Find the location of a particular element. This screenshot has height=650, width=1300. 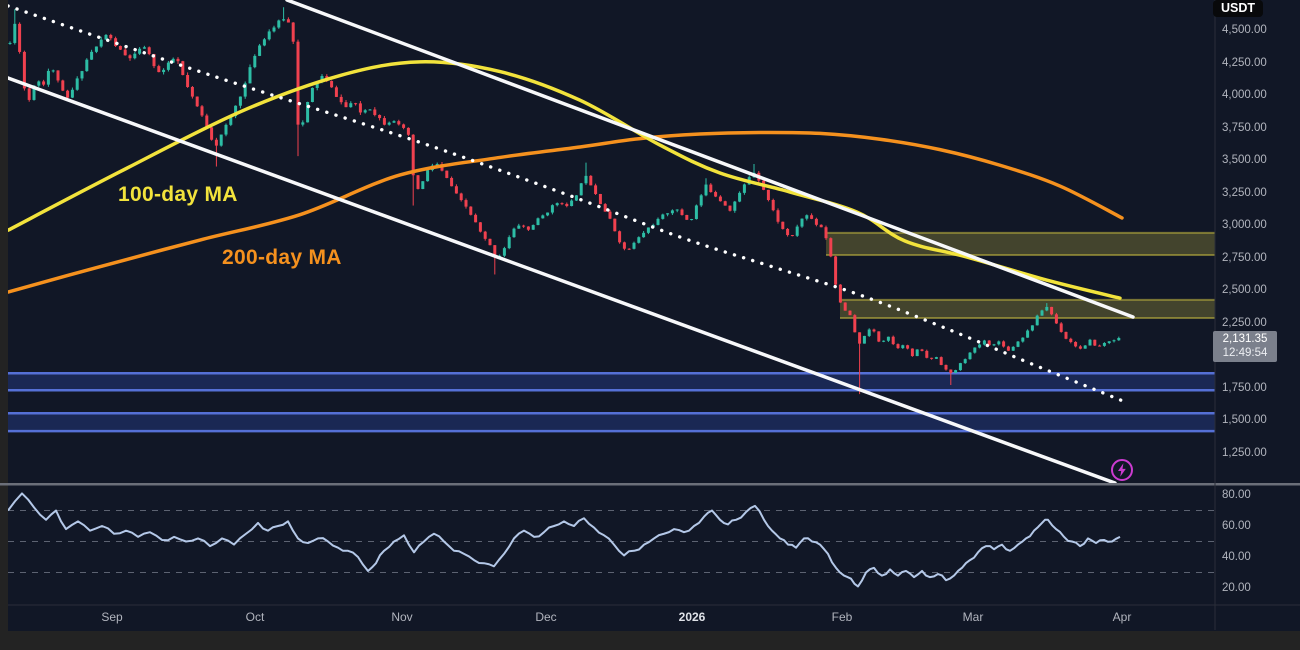

price-tick: 3,750.00 is located at coordinates (1244, 127).